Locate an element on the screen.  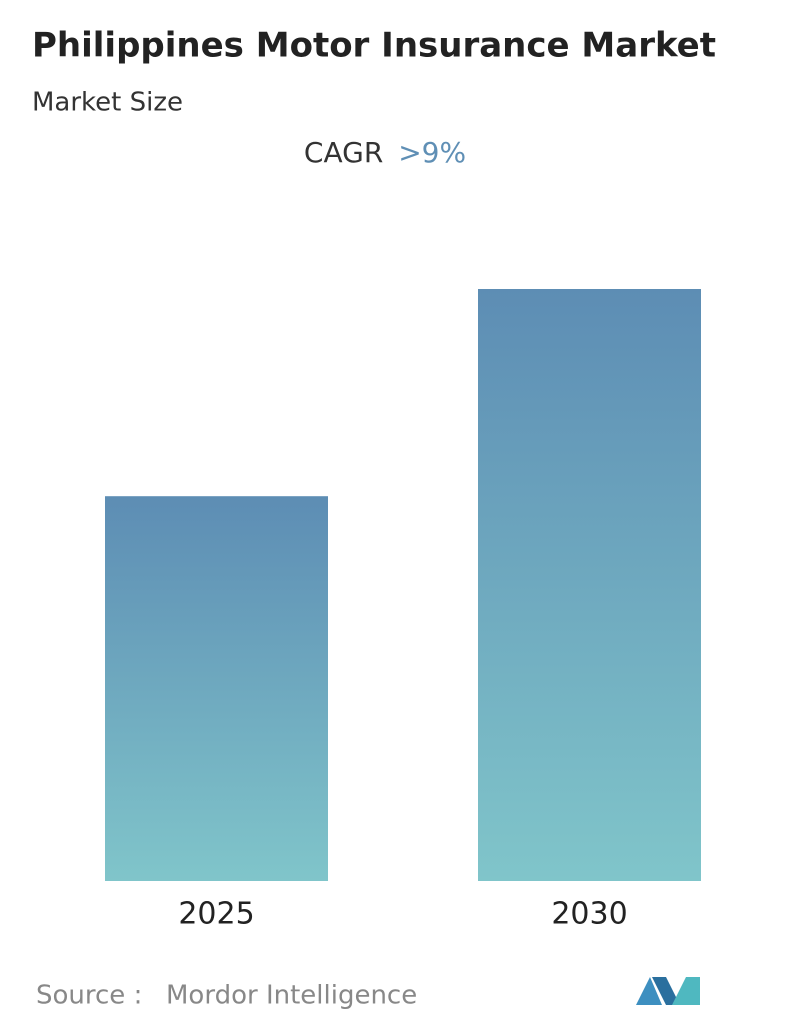
cagr-value: >9% is located at coordinates (432, 152).